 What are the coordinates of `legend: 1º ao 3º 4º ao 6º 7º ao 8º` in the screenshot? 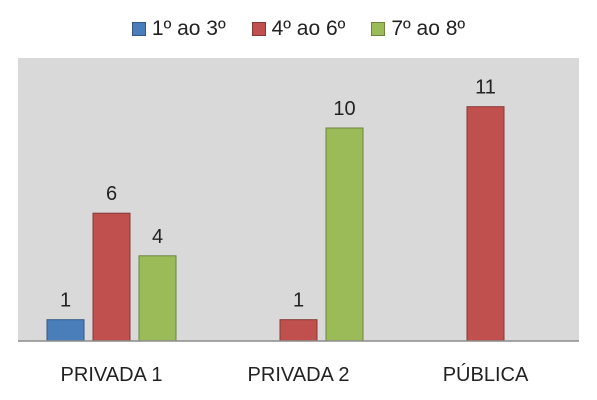 It's located at (298, 29).